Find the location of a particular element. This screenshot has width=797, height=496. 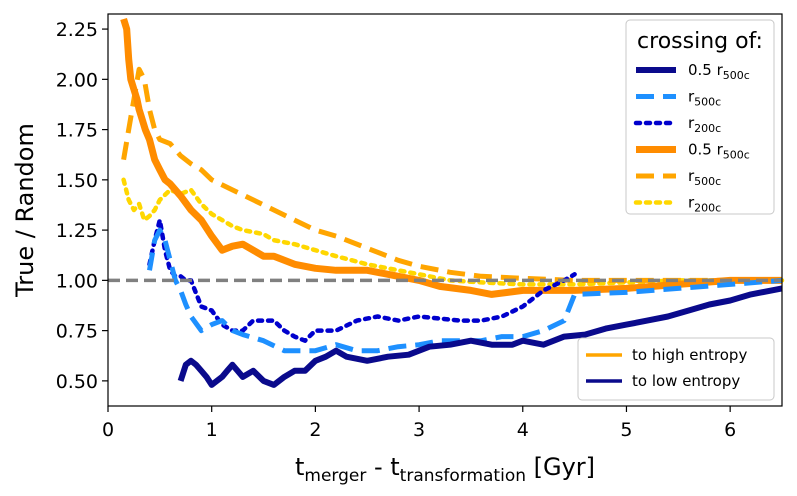

y-tick-label: 1.00 is located at coordinates (77, 281).